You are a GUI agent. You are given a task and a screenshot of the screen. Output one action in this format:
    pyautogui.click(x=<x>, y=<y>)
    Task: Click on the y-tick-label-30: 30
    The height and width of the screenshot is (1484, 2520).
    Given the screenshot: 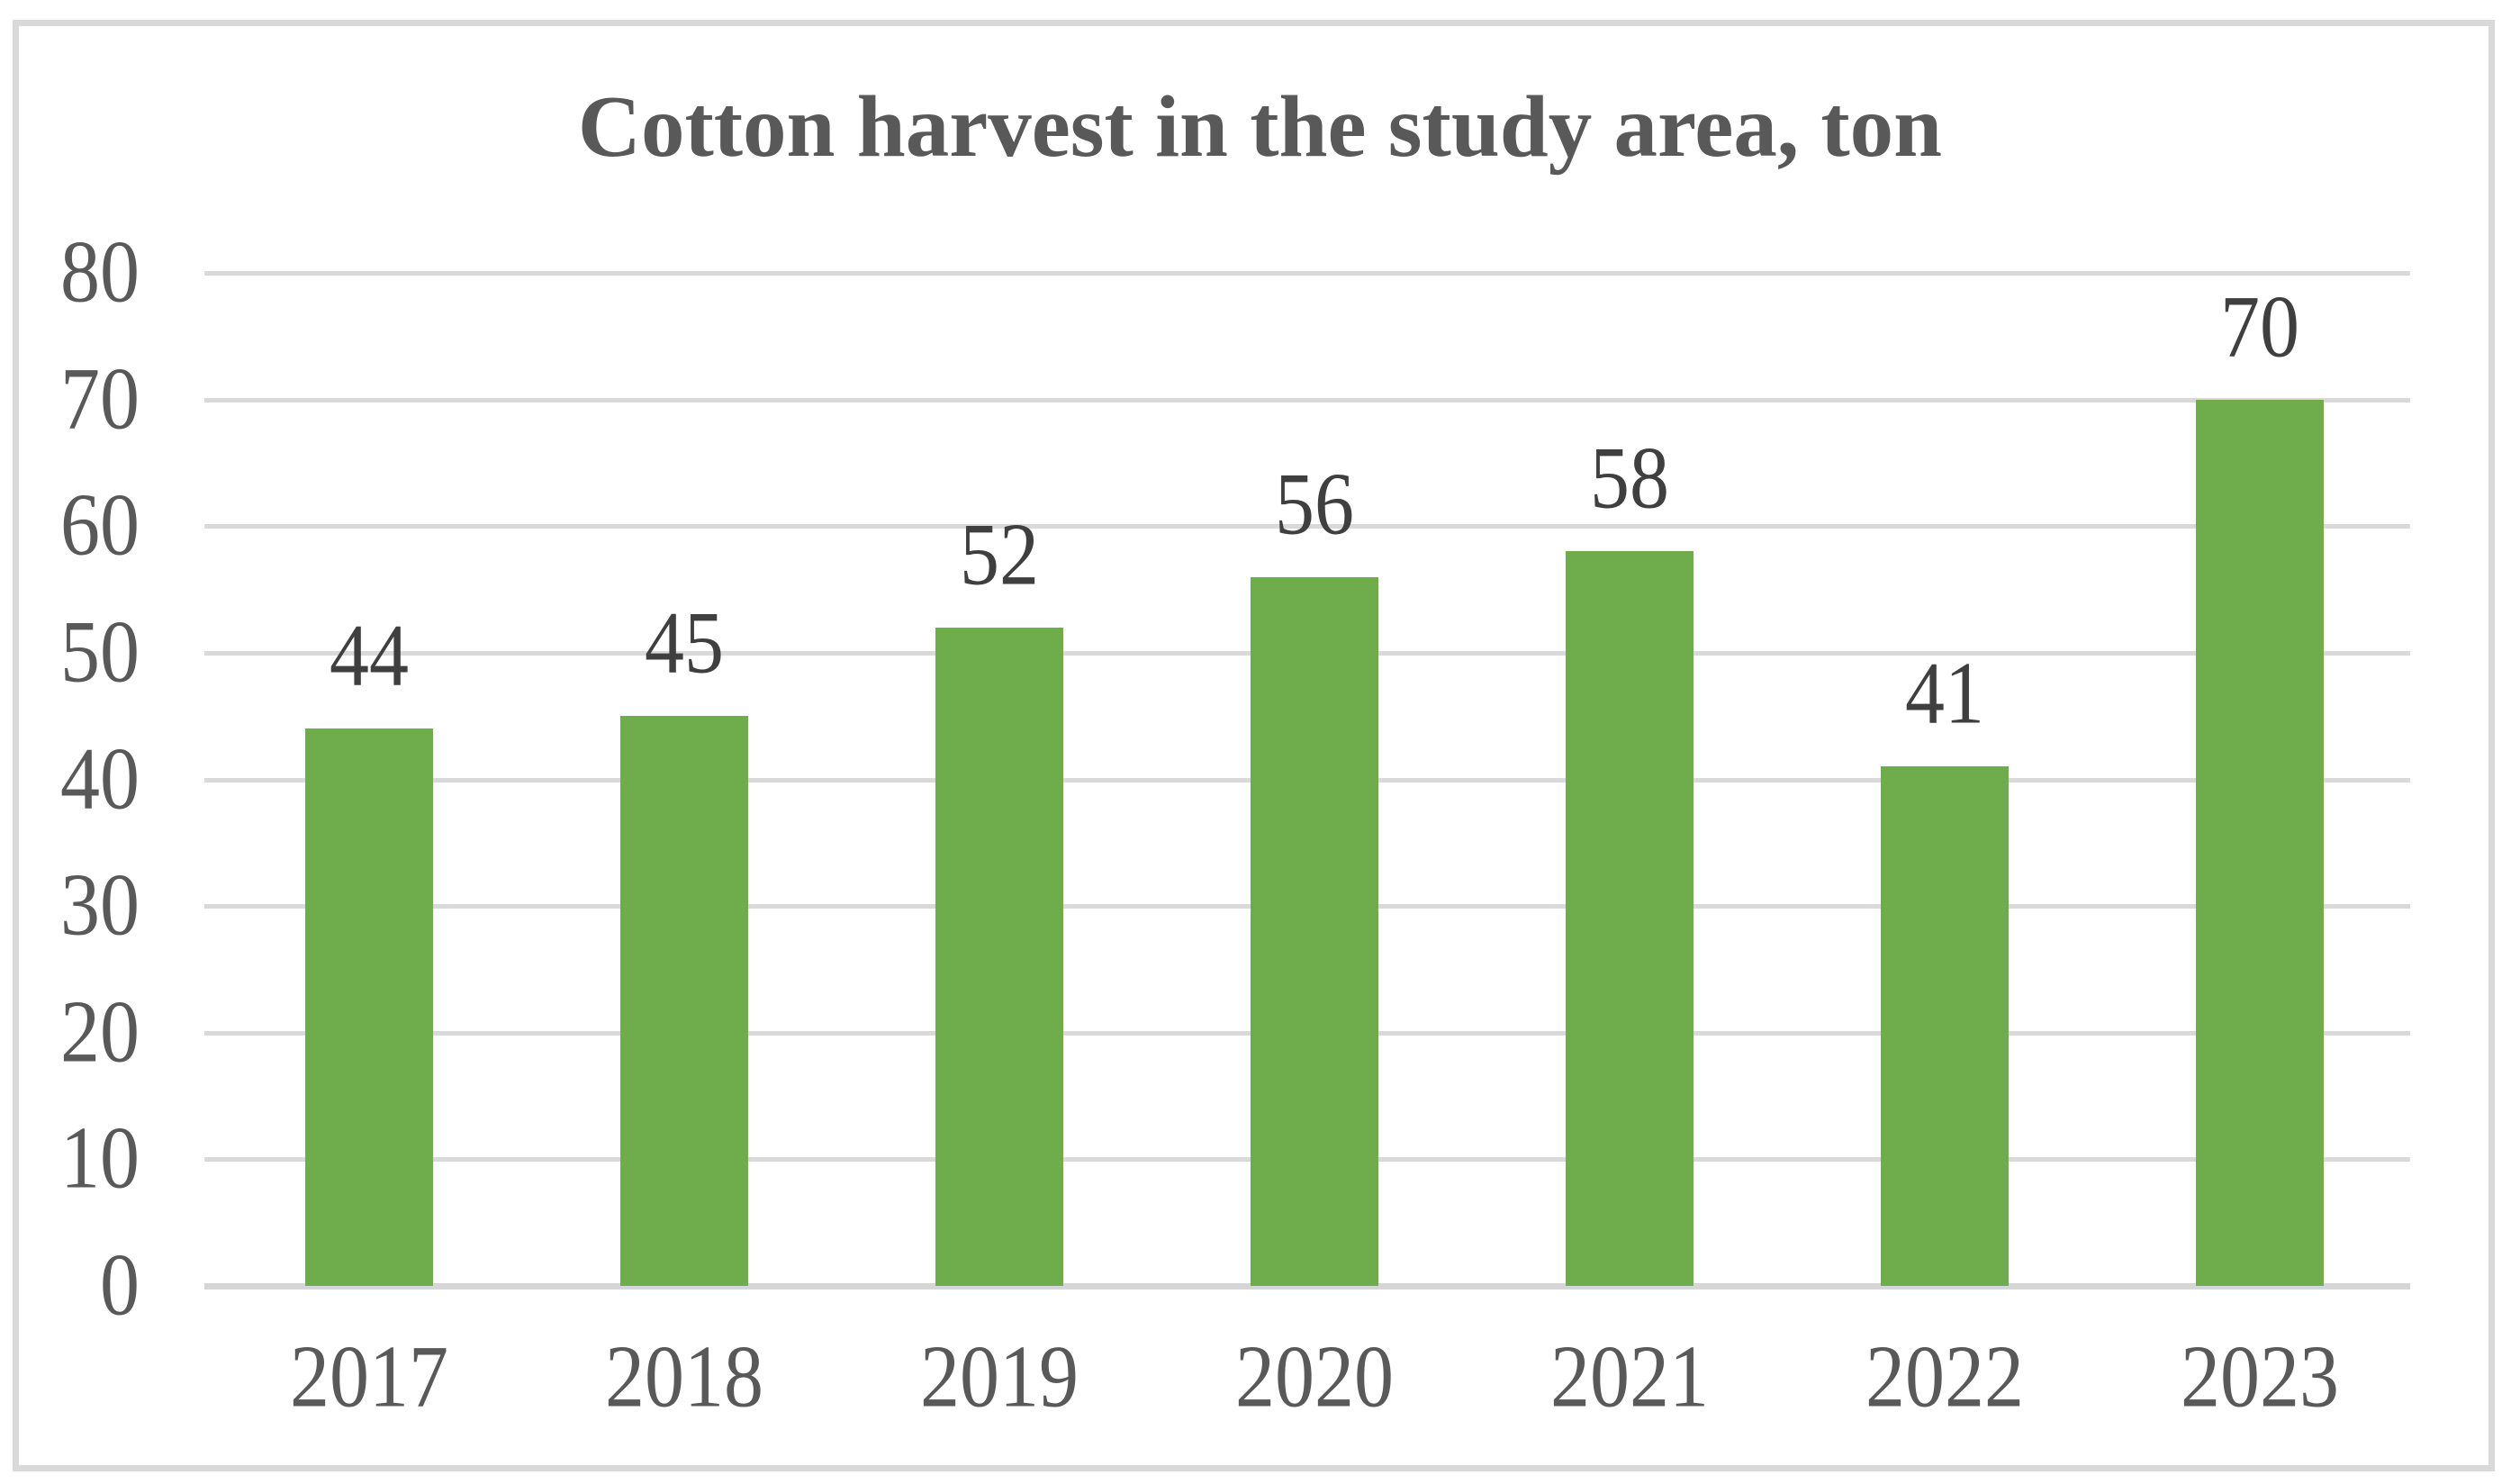 What is the action you would take?
    pyautogui.click(x=100, y=906)
    